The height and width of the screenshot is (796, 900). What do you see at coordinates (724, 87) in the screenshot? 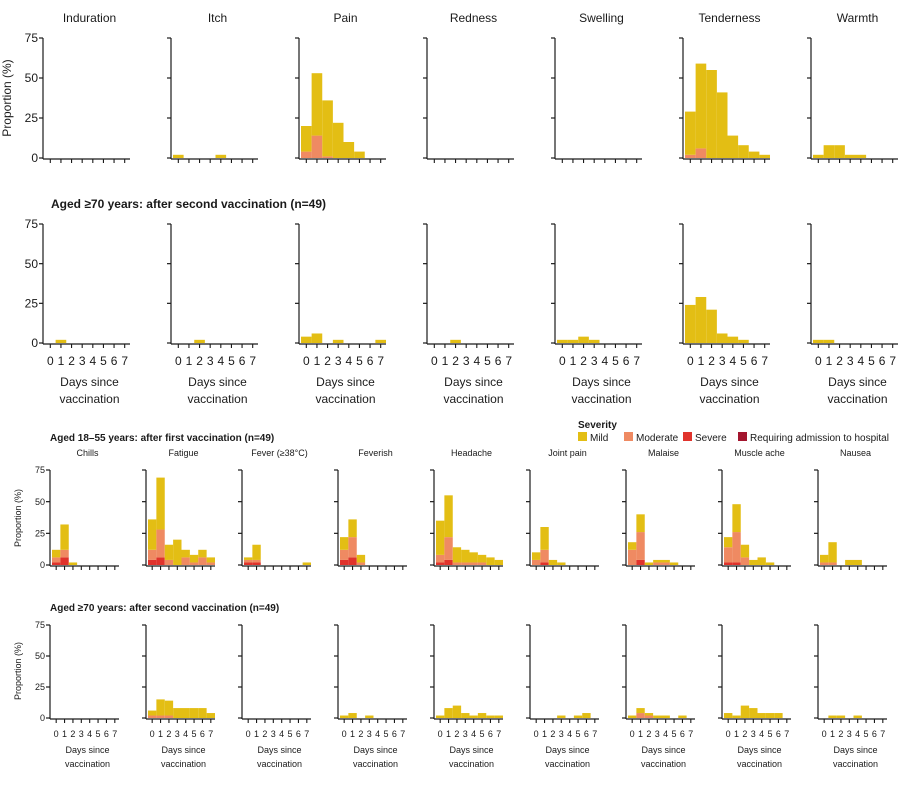
I see `panel-tenderness: Tenderness` at bounding box center [724, 87].